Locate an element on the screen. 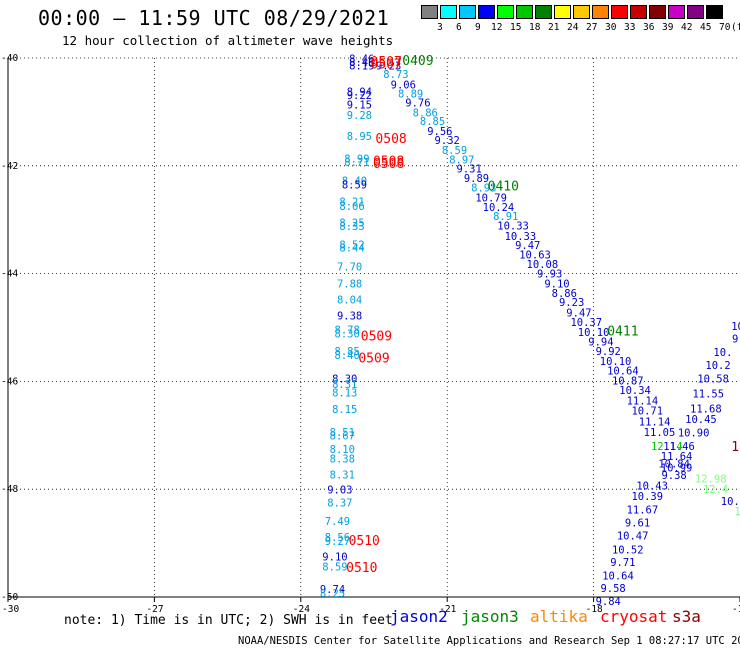  wave-height-label: 8.86 is located at coordinates (425, 113).